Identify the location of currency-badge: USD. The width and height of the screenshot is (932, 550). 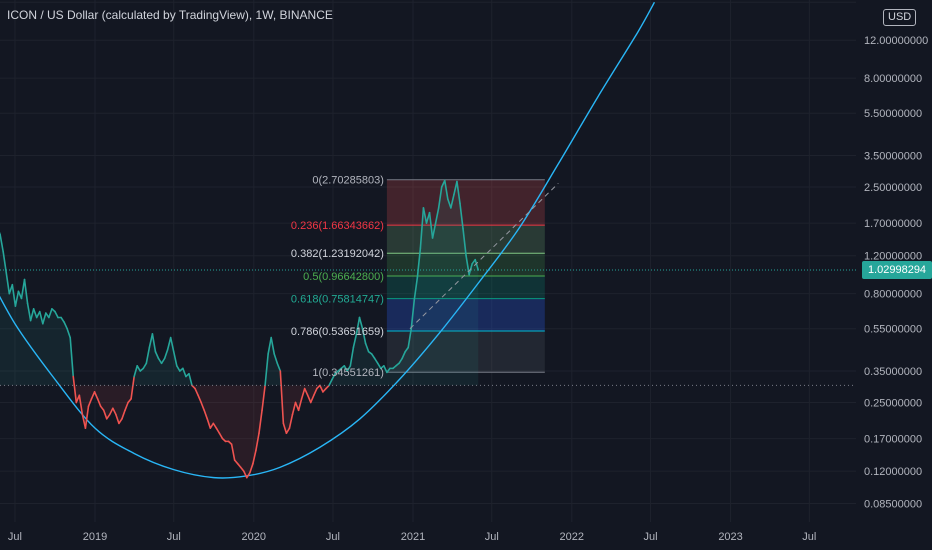
(900, 17).